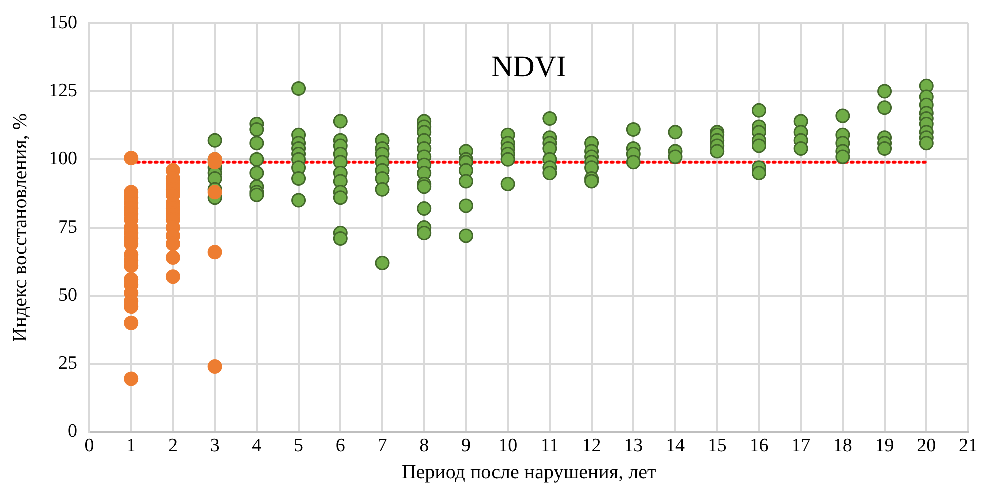 The image size is (981, 489). Describe the element at coordinates (425, 446) in the screenshot. I see `x-tick-label: 8` at that location.